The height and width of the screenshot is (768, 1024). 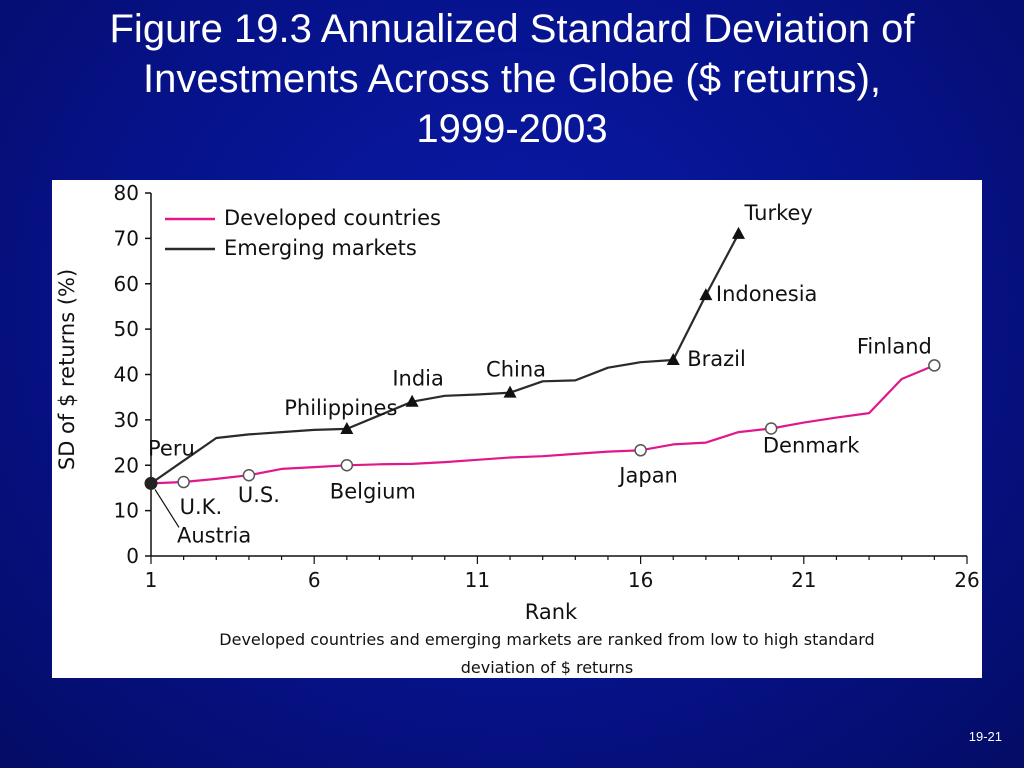 What do you see at coordinates (512, 129) in the screenshot?
I see `slide-title-line-3: 1999-2003` at bounding box center [512, 129].